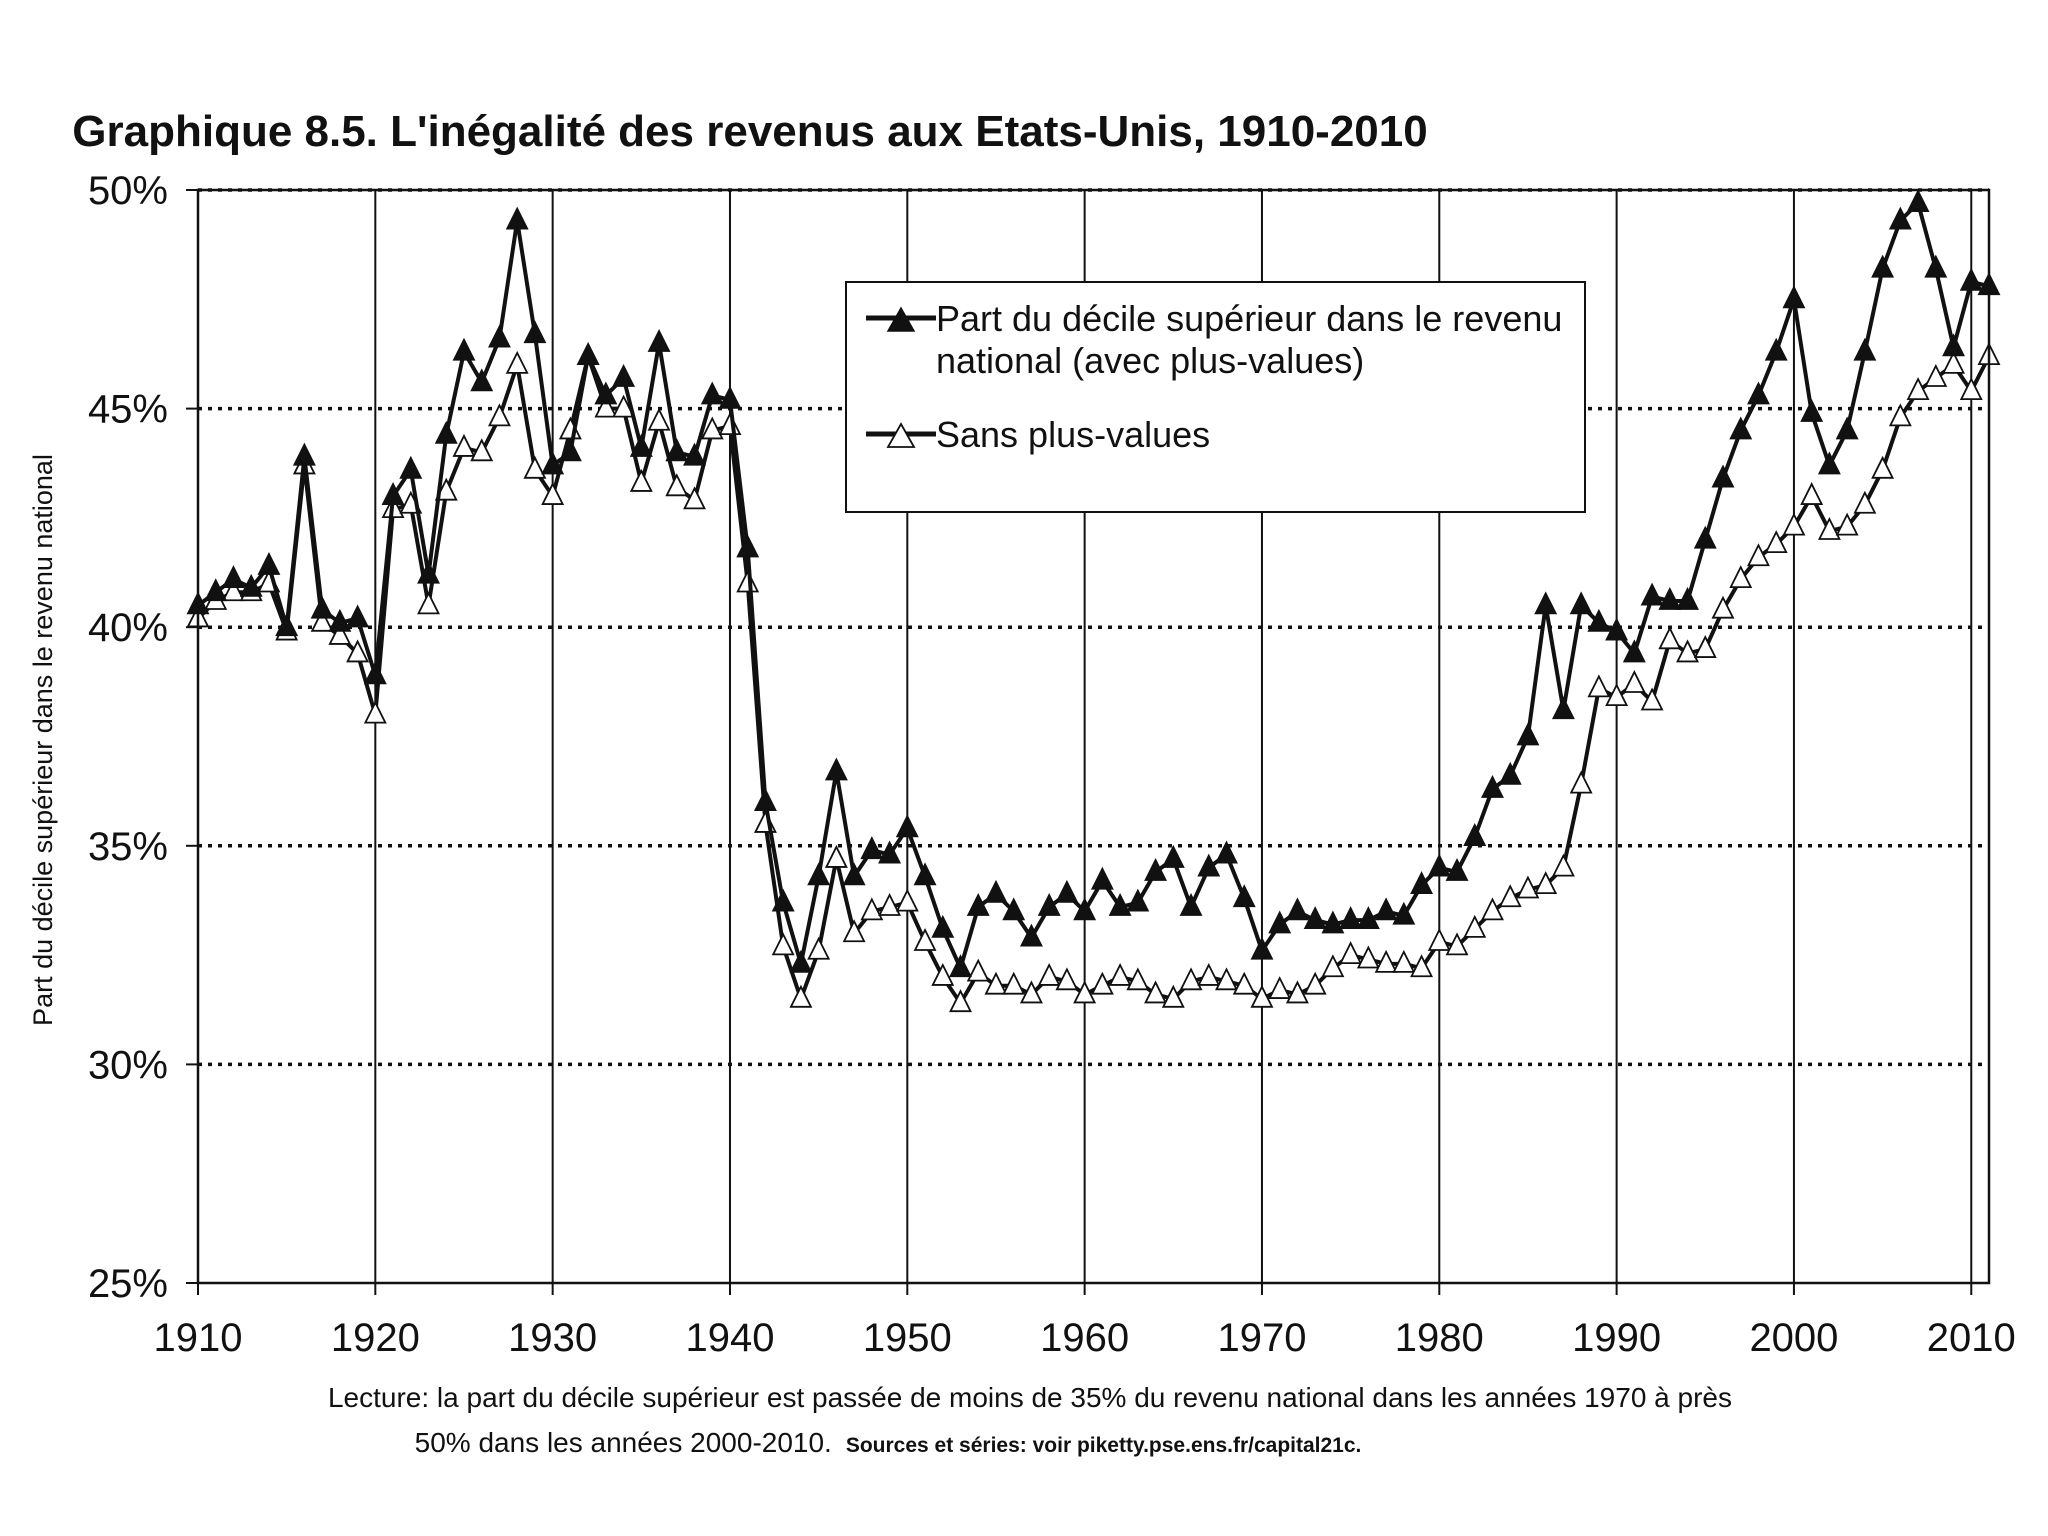 Image resolution: width=2048 pixels, height=1536 pixels. I want to click on x-tick-label: 2010, so click(1971, 1338).